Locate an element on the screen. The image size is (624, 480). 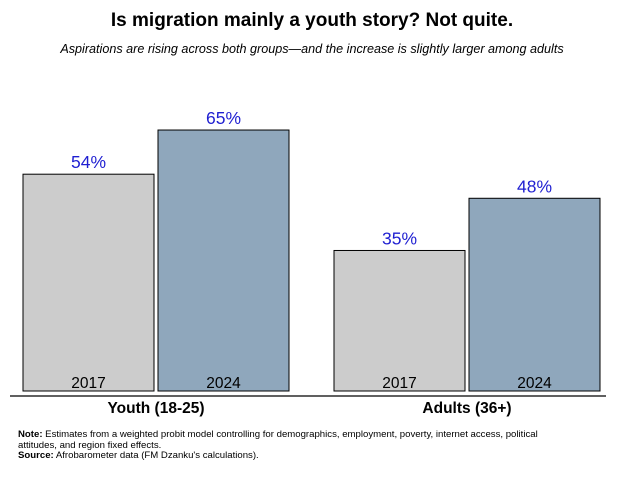
bar-adults-2024 is located at coordinates (534, 294).